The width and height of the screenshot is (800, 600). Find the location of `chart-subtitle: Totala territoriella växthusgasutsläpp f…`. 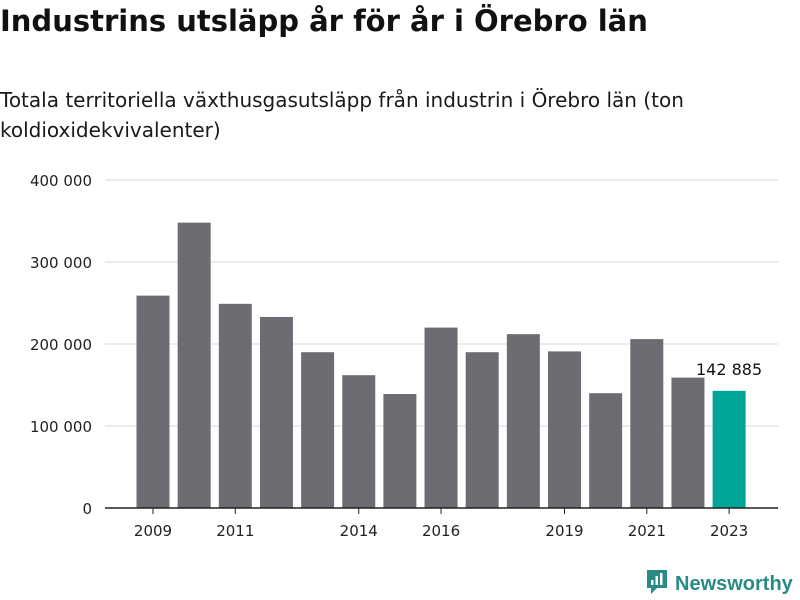

chart-subtitle: Totala territoriella växthusgasutsläpp f… is located at coordinates (342, 115).